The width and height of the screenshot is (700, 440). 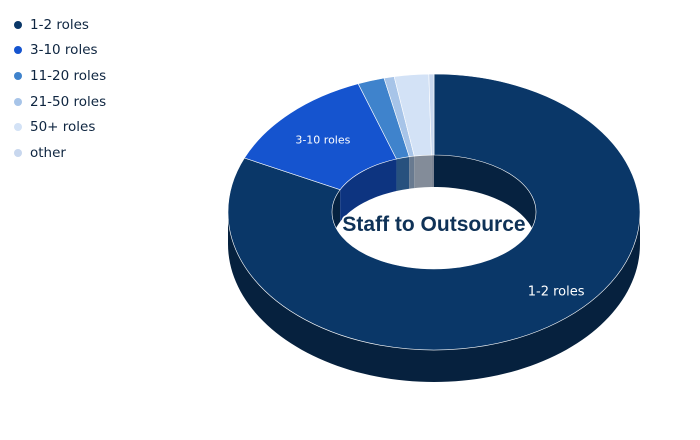 I want to click on slice-label-1-2-roles: 1-2 roles, so click(x=556, y=291).